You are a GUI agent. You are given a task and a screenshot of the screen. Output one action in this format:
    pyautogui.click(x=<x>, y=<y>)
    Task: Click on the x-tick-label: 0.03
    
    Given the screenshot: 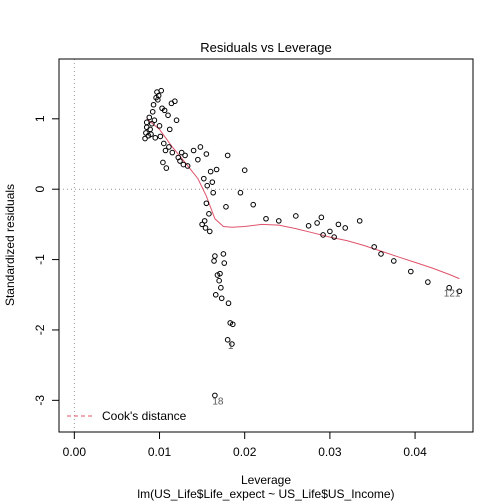 What is the action you would take?
    pyautogui.click(x=330, y=452)
    